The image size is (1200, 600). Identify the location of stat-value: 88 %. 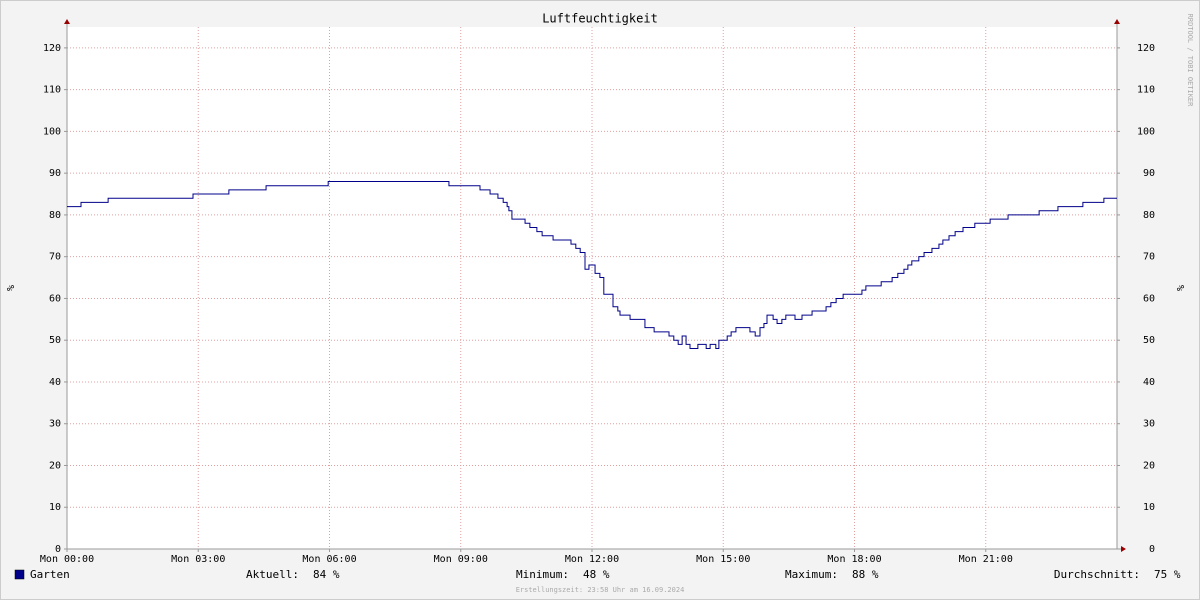
(865, 574).